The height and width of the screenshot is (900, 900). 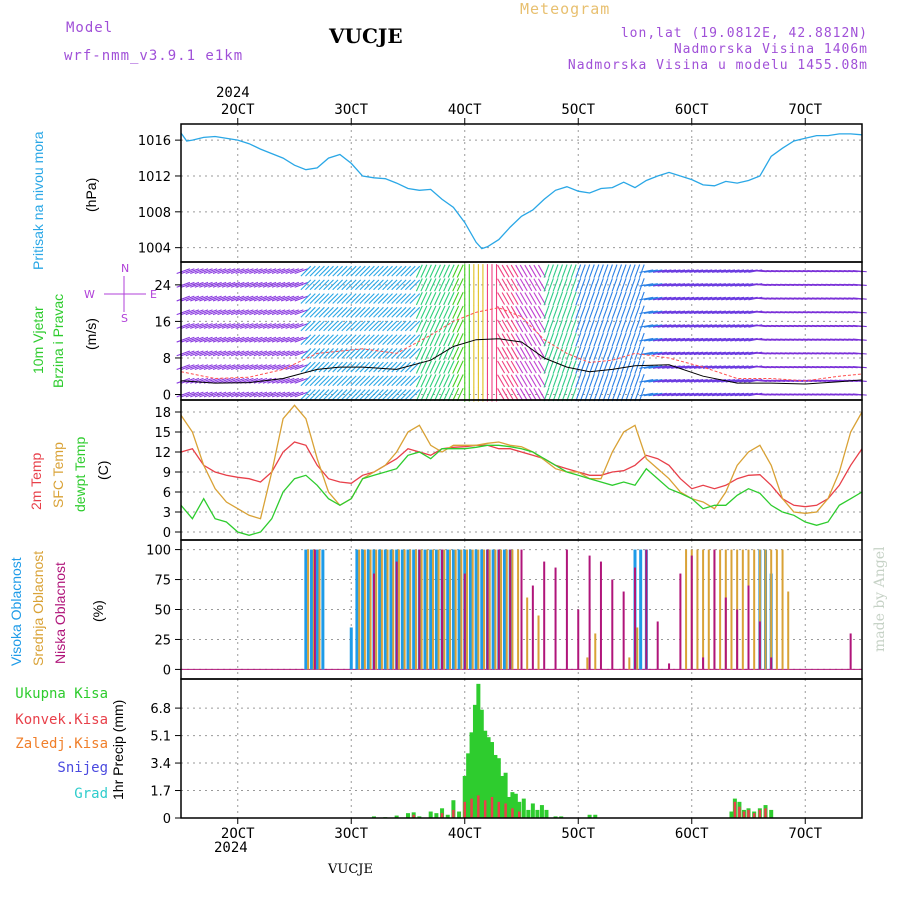 What do you see at coordinates (521, 748) in the screenshot?
I see `panel-frame` at bounding box center [521, 748].